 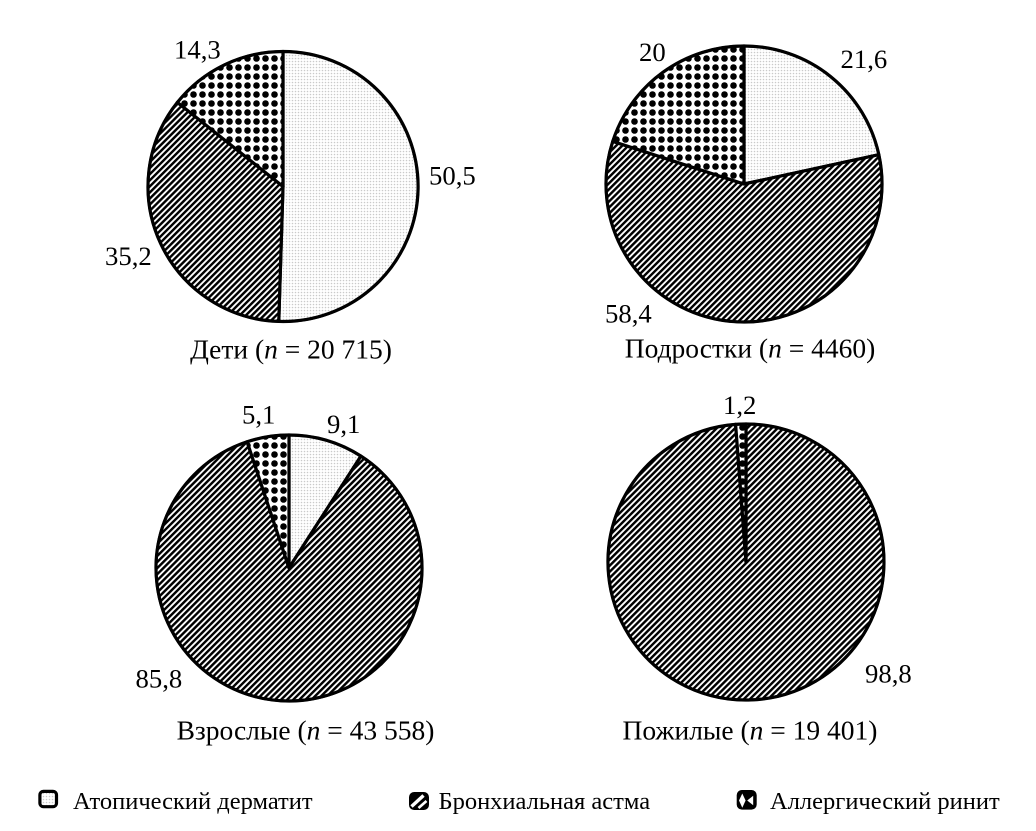 I want to click on svg-text: 50,5, so click(x=452, y=175).